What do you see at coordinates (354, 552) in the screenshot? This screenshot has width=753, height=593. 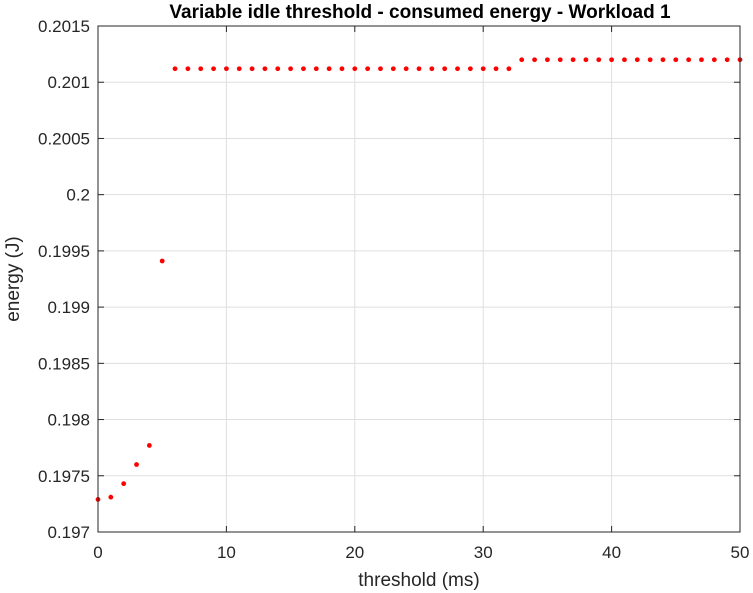 I see `x-tick-label: 20` at bounding box center [354, 552].